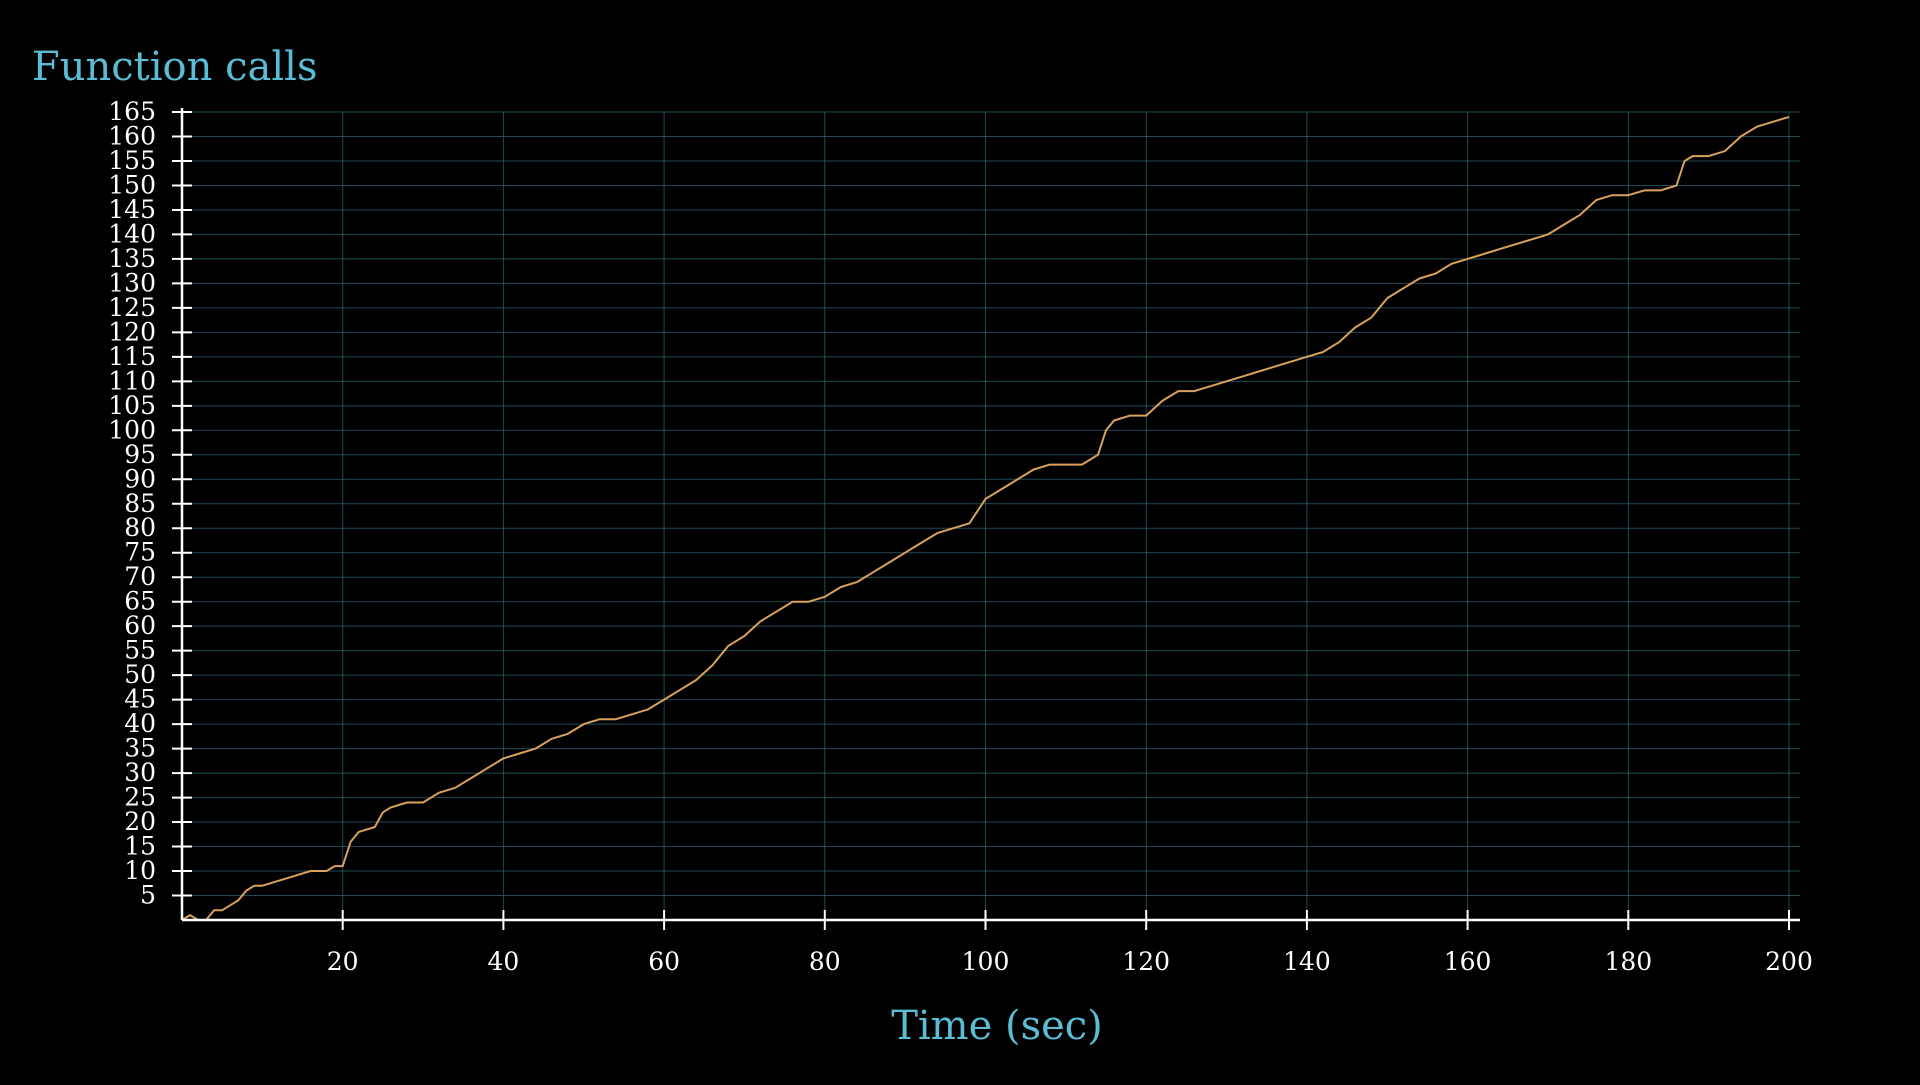 The height and width of the screenshot is (1085, 1920). Describe the element at coordinates (132, 356) in the screenshot. I see `y-tick-label-115: 115` at that location.